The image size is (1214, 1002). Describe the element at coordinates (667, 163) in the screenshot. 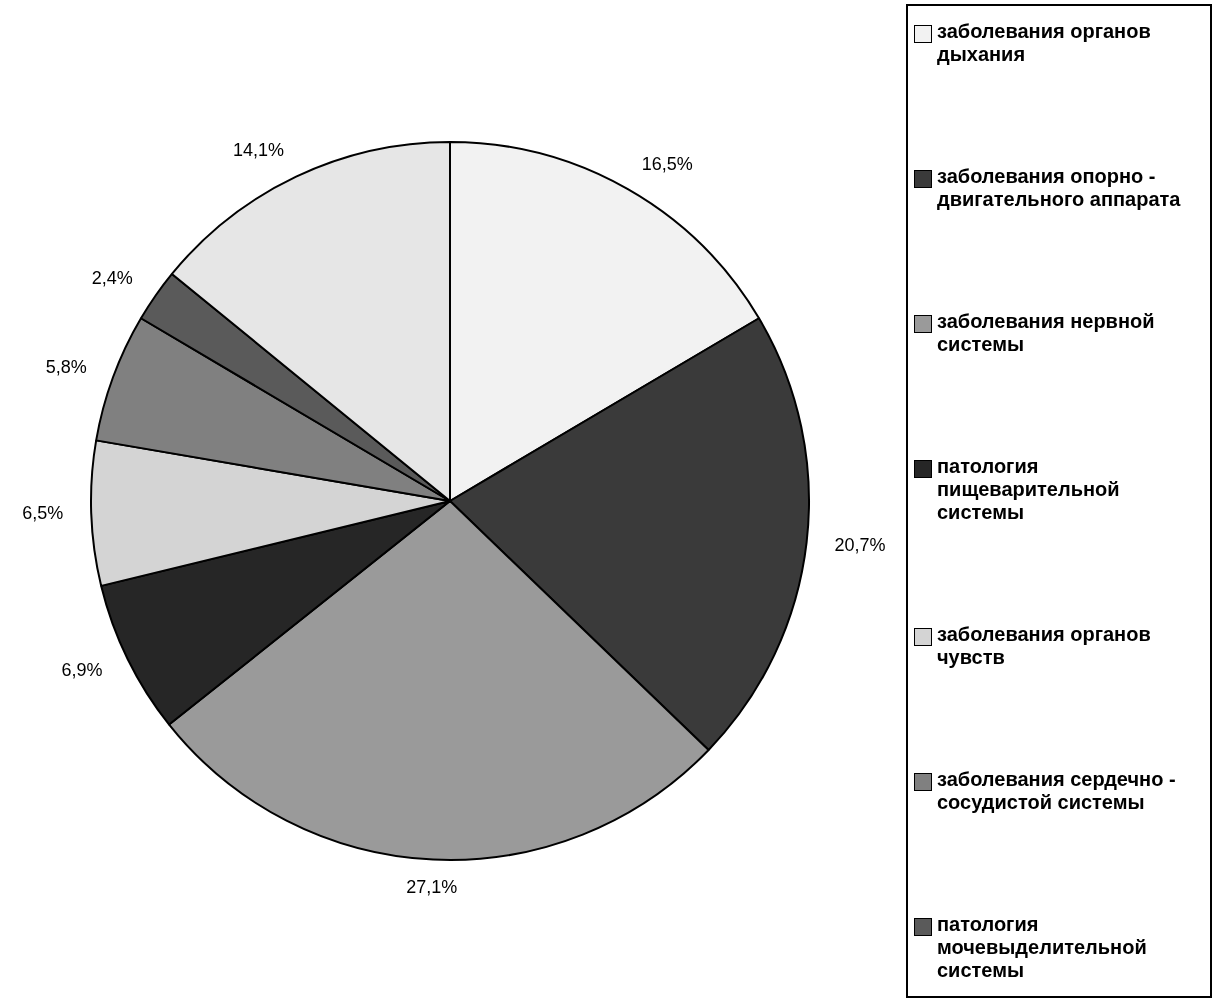

I see `data-label: 16,5%` at that location.